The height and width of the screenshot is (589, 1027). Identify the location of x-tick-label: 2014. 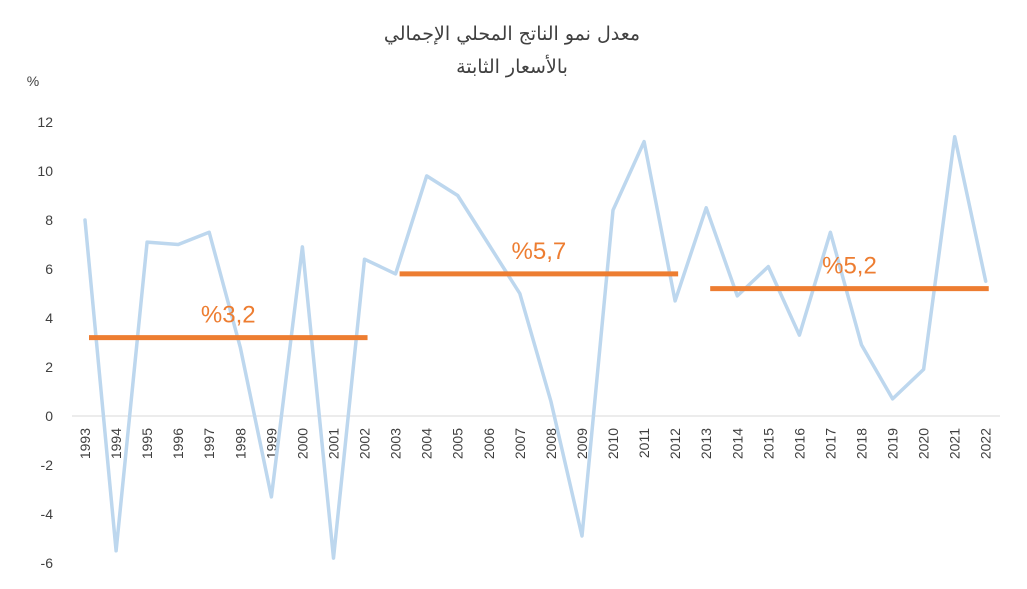
(737, 443).